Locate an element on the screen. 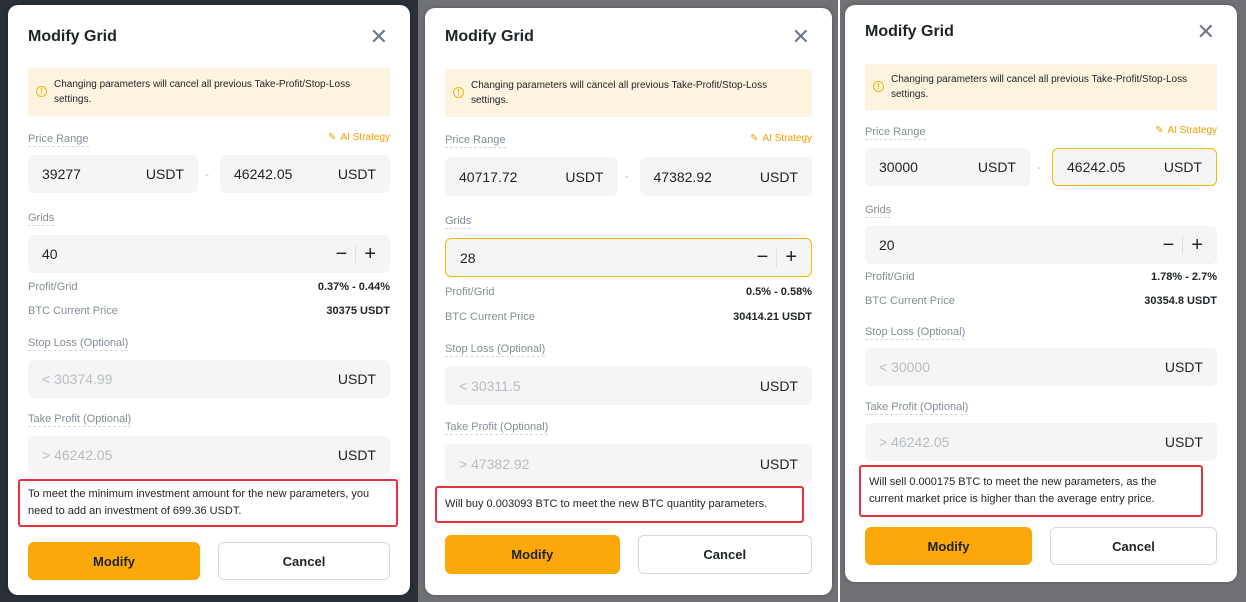  stop-loss-input: < 30311.5 USDT is located at coordinates (628, 385).